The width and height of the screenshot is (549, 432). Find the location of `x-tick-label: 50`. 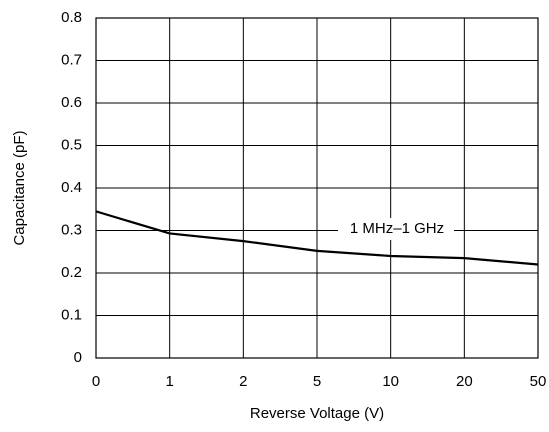

x-tick-label: 50 is located at coordinates (538, 381).